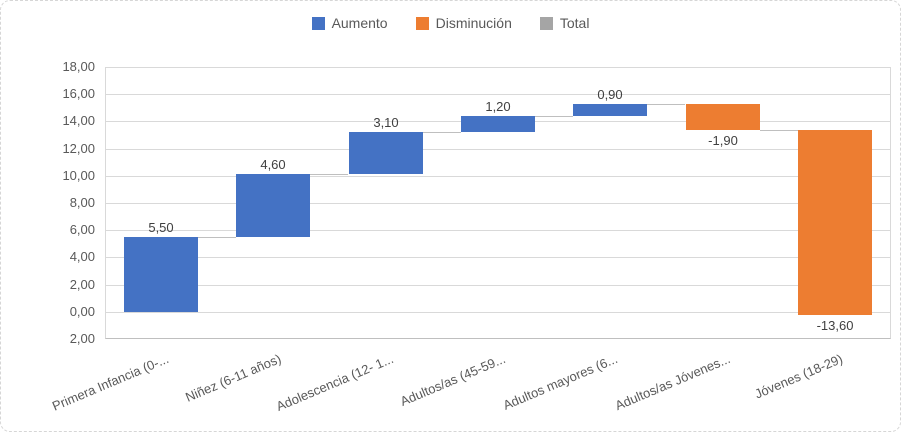 This screenshot has height=434, width=903. I want to click on legend-item: Total, so click(564, 23).